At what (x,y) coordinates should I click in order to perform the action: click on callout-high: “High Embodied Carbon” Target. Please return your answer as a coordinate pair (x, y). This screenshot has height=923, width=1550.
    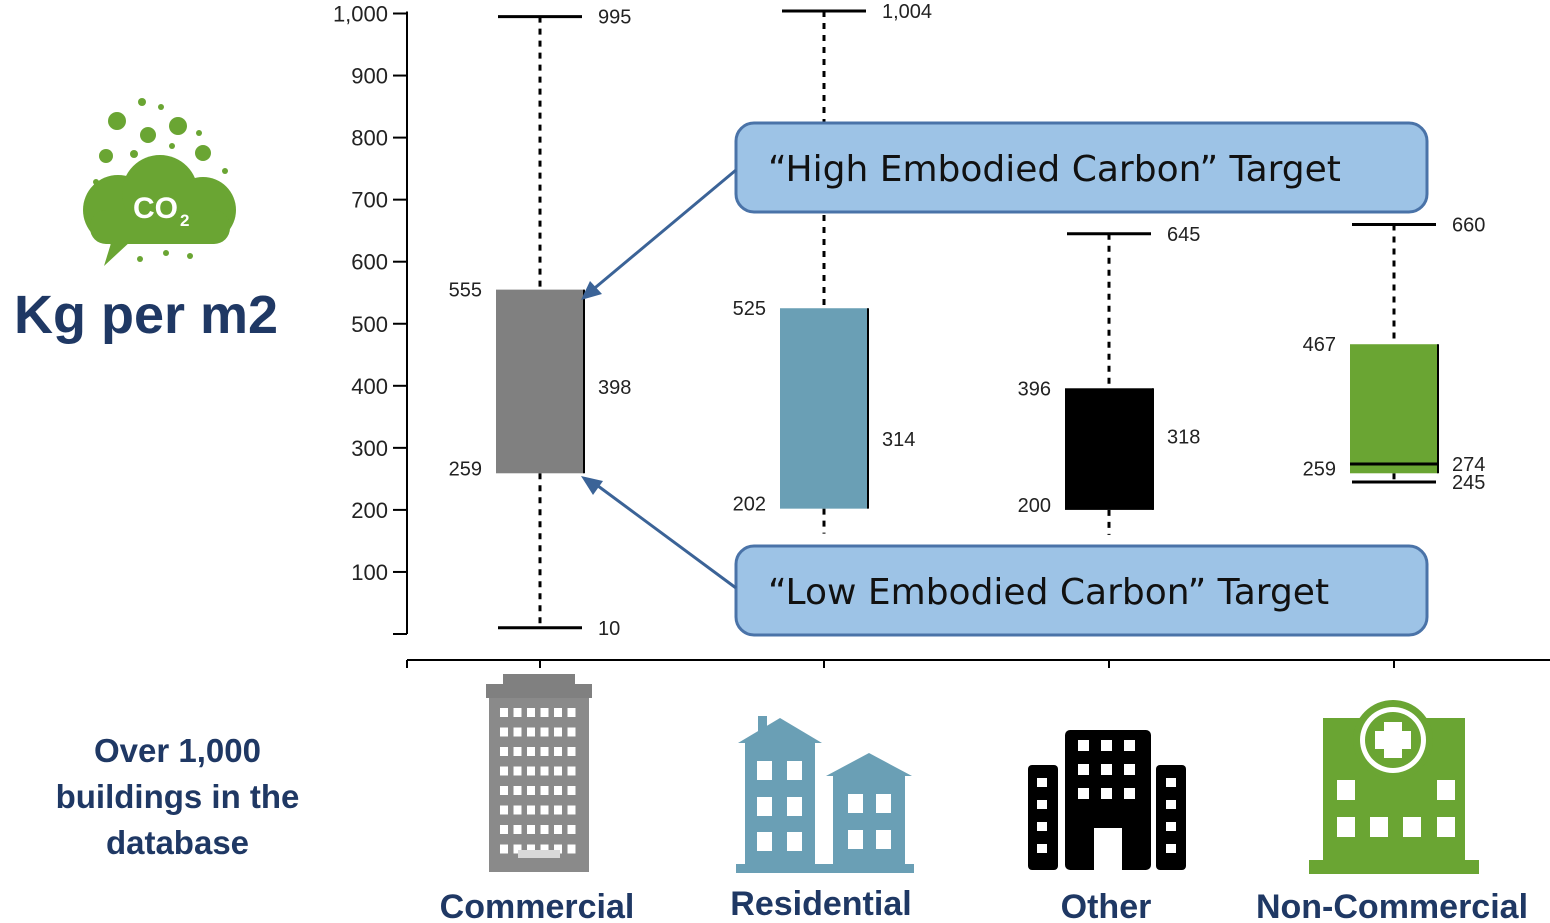
    Looking at the image, I should click on (1081, 167).